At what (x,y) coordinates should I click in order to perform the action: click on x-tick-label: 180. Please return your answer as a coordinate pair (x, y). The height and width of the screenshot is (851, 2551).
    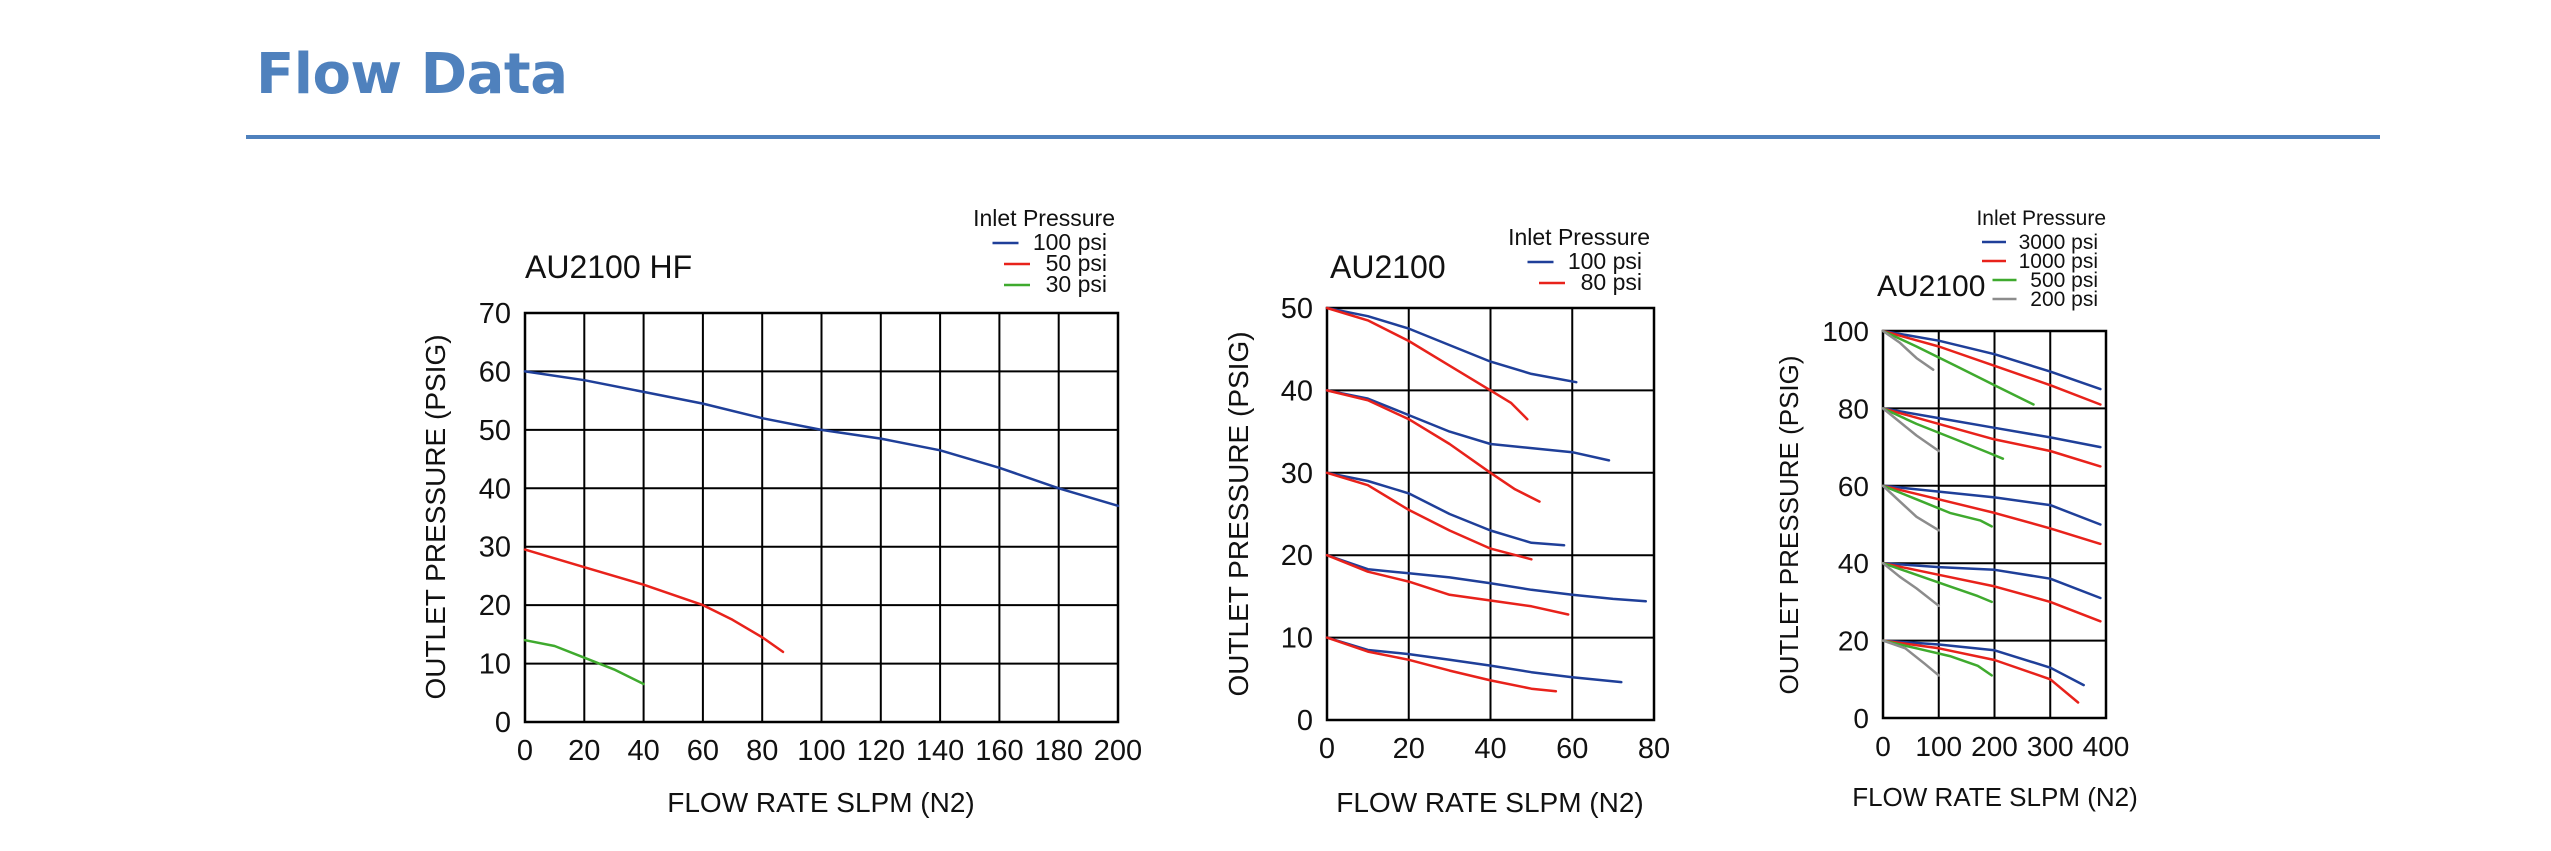
    Looking at the image, I should click on (1059, 751).